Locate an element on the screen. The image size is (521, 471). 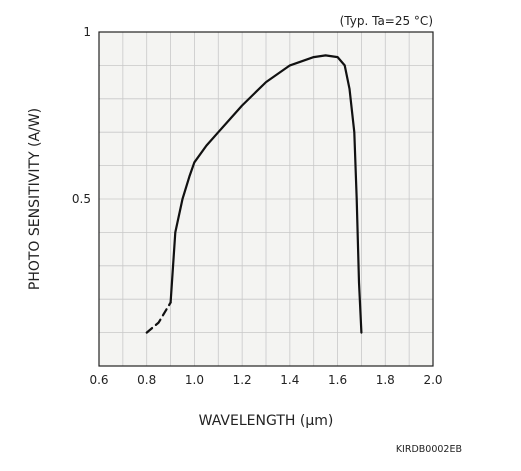
y-tick-label: 0.5 is located at coordinates (81, 199).